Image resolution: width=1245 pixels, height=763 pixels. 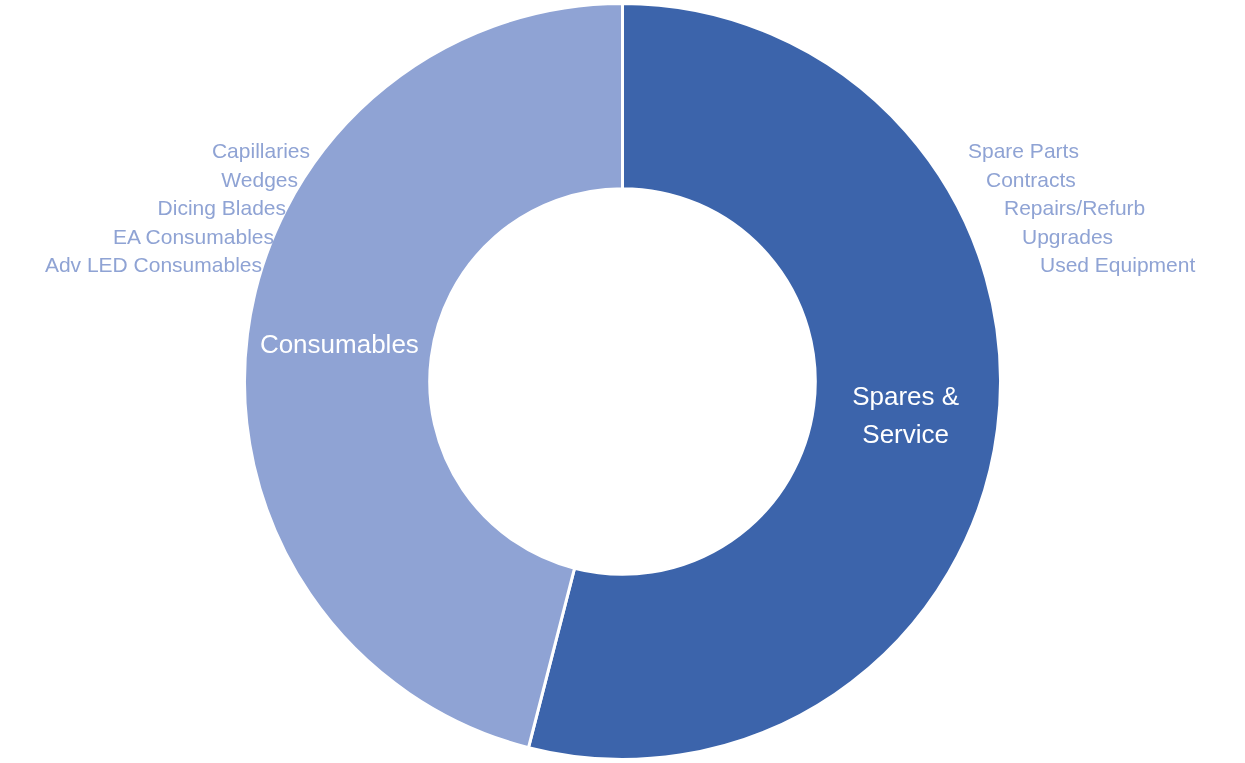 I want to click on text: Contracts, so click(x=1031, y=179).